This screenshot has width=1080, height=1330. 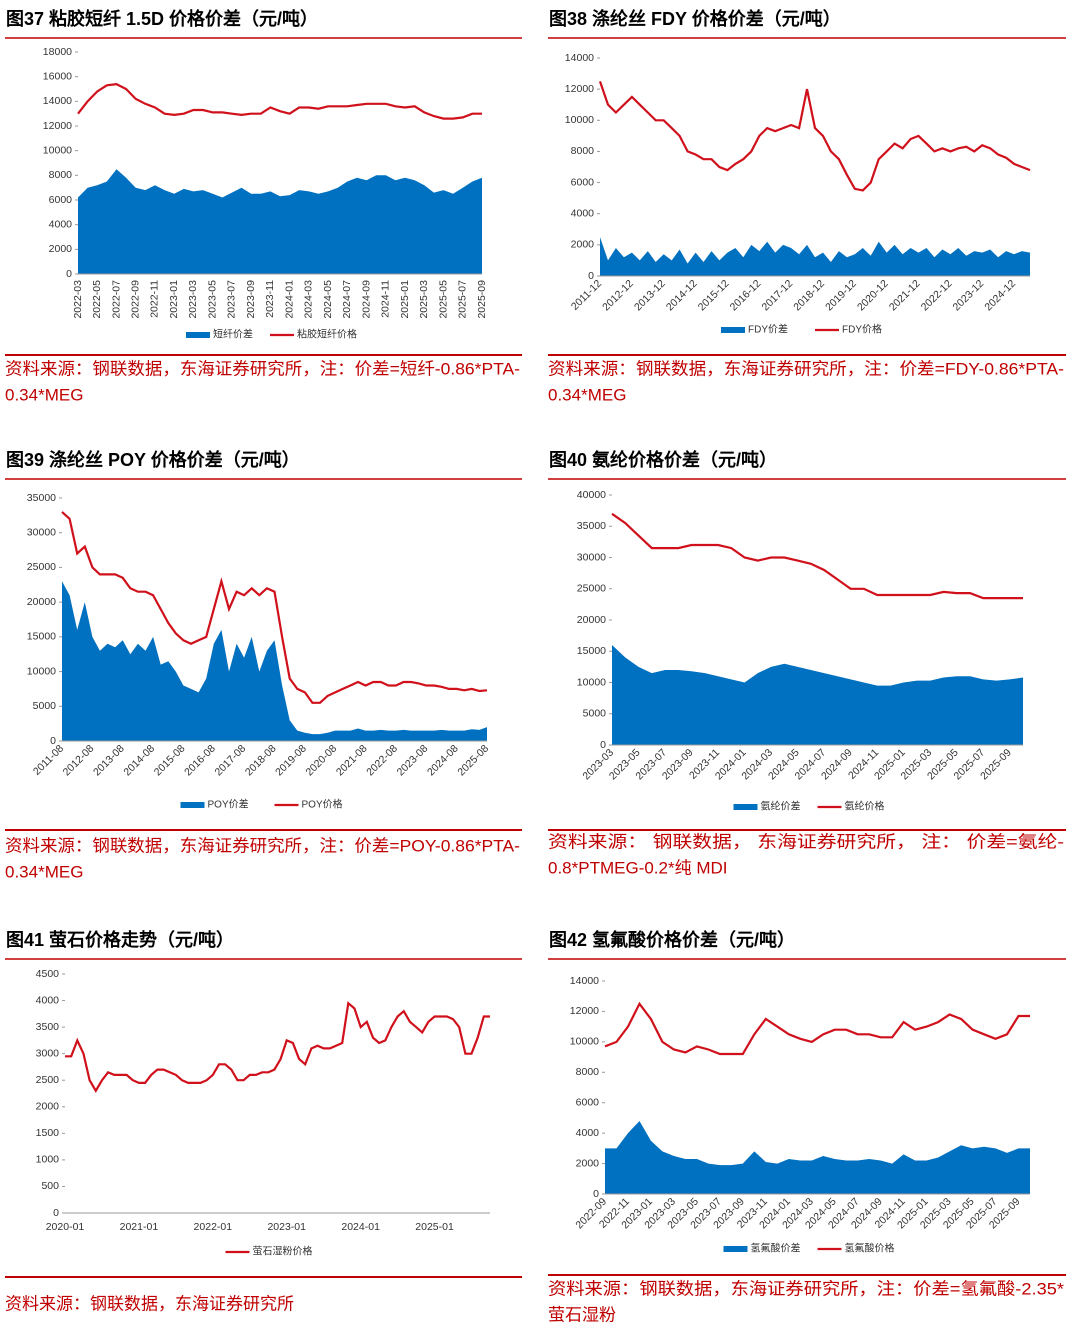 What do you see at coordinates (768, 329) in the screenshot?
I see `legend-label: FDY价差` at bounding box center [768, 329].